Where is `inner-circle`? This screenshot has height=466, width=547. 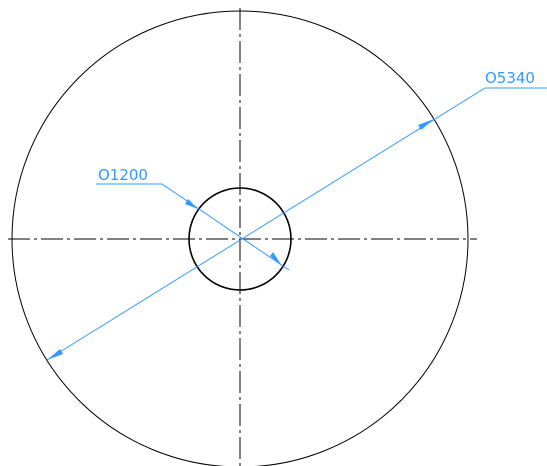 inner-circle is located at coordinates (240, 239).